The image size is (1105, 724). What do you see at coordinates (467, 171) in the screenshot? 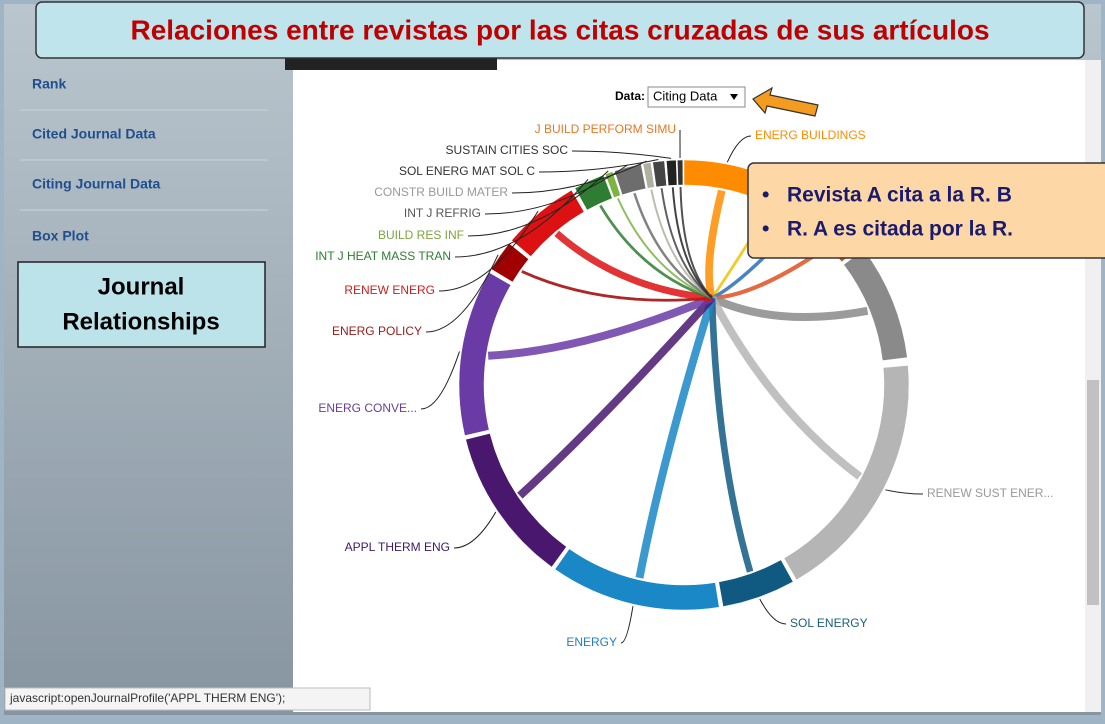
I see `journal-label: SOL ENERG MAT SOL C` at bounding box center [467, 171].